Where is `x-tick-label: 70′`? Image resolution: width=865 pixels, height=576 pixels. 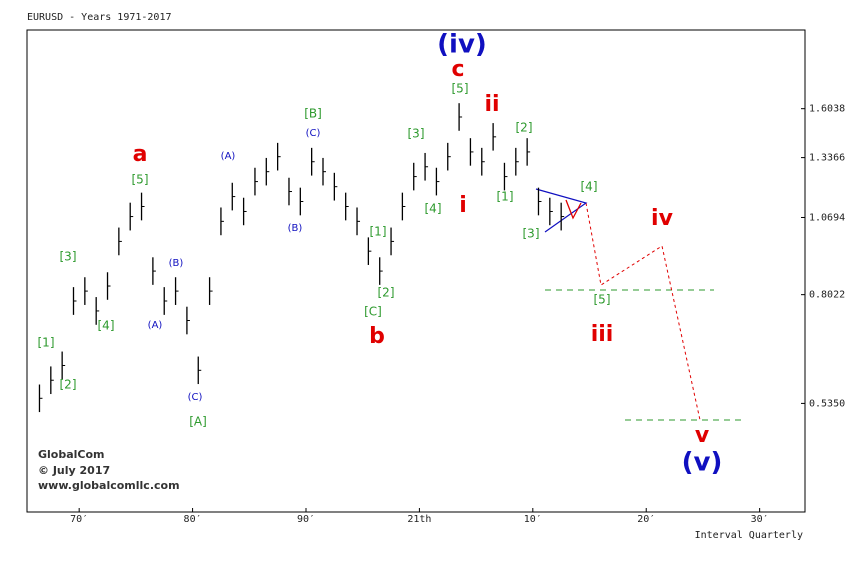
x-tick-label: 70′ is located at coordinates (79, 519).